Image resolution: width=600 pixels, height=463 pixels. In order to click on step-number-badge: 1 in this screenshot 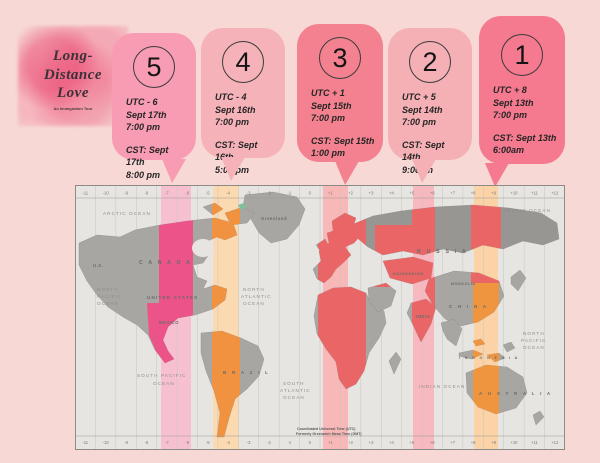, I will do `click(522, 55)`.